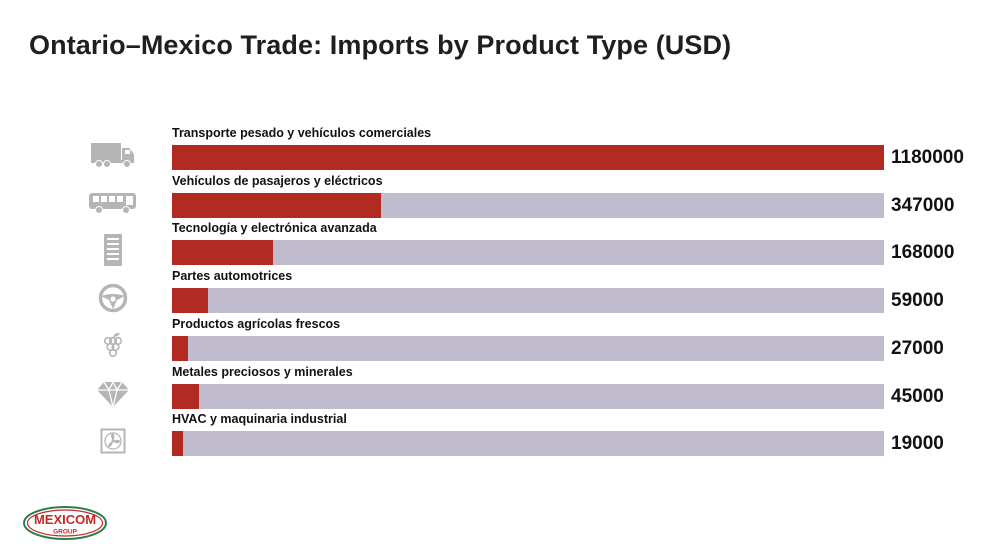  What do you see at coordinates (113, 298) in the screenshot?
I see `steering-wheel-icon` at bounding box center [113, 298].